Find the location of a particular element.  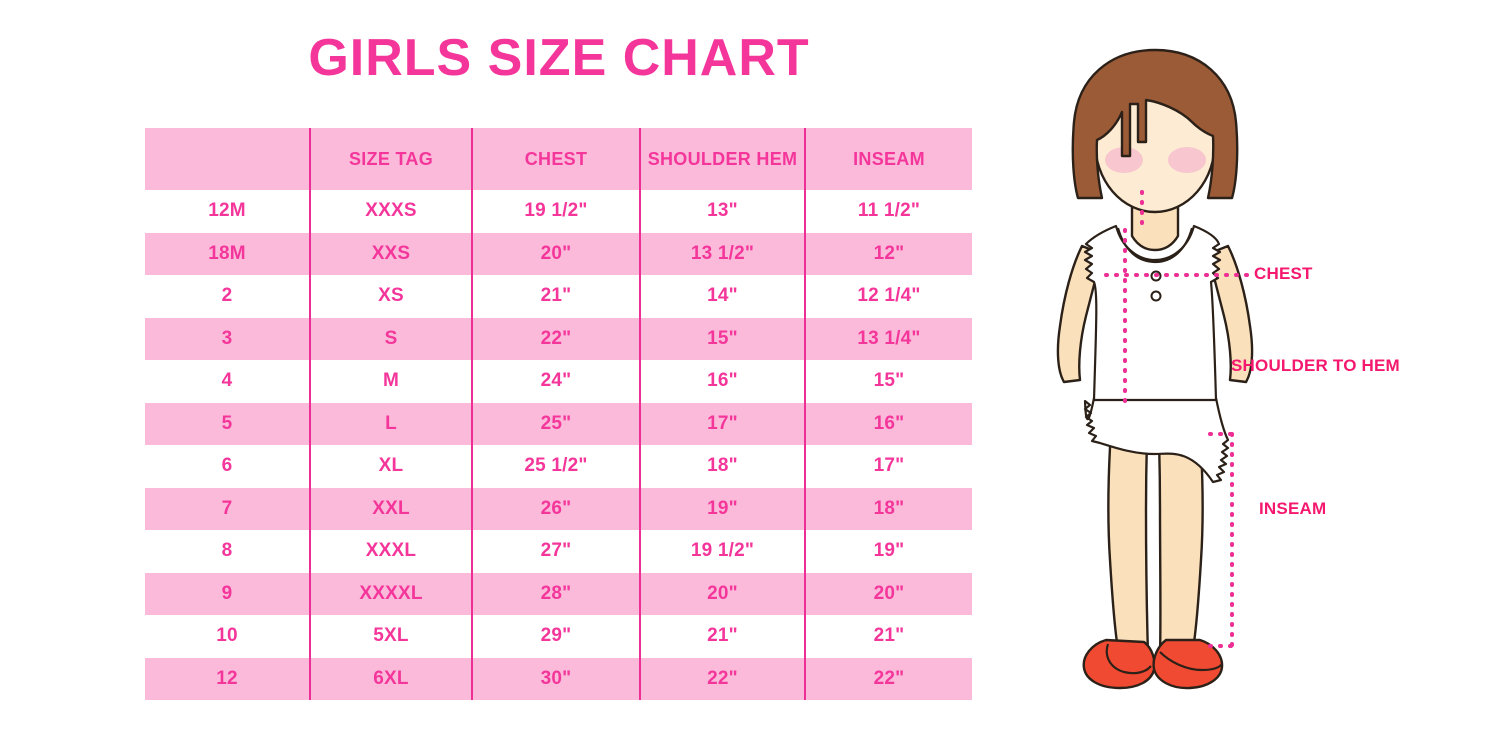

table-row: 12M XXXS 19 1/2" 13" 11 1/2" is located at coordinates (558, 211).